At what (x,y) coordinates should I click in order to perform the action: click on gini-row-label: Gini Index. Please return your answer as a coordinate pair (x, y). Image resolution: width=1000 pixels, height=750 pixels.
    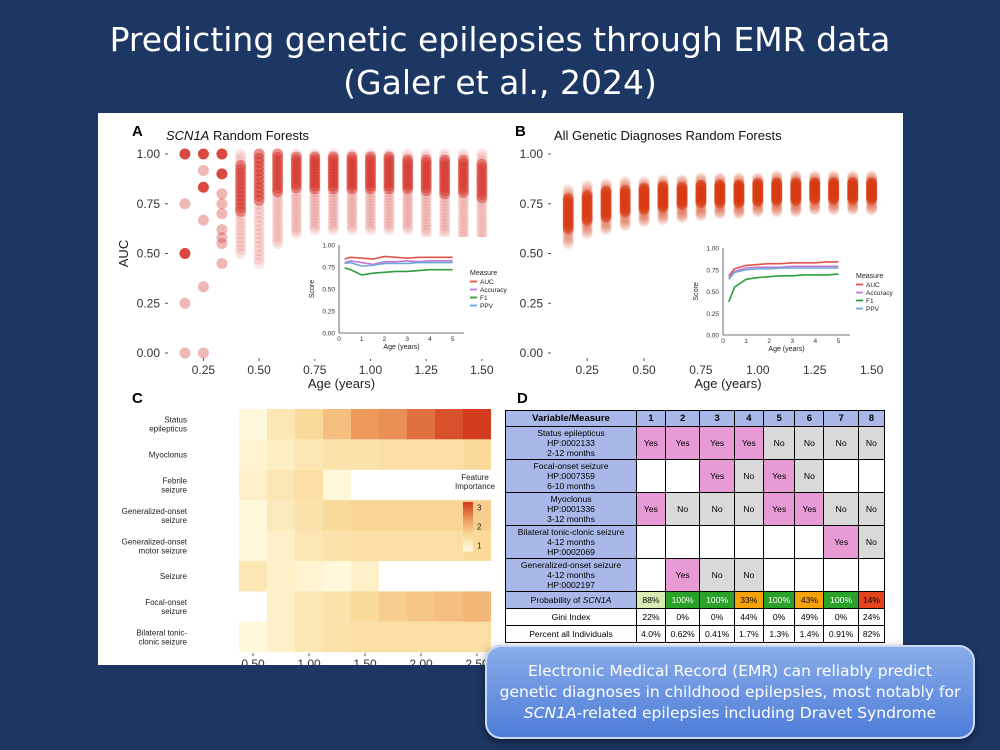
    Looking at the image, I should click on (571, 617).